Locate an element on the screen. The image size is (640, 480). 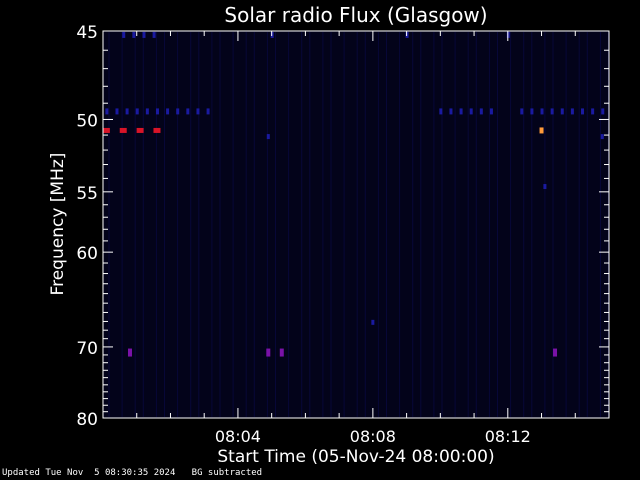
x-tick-label: 08:08 is located at coordinates (373, 436).